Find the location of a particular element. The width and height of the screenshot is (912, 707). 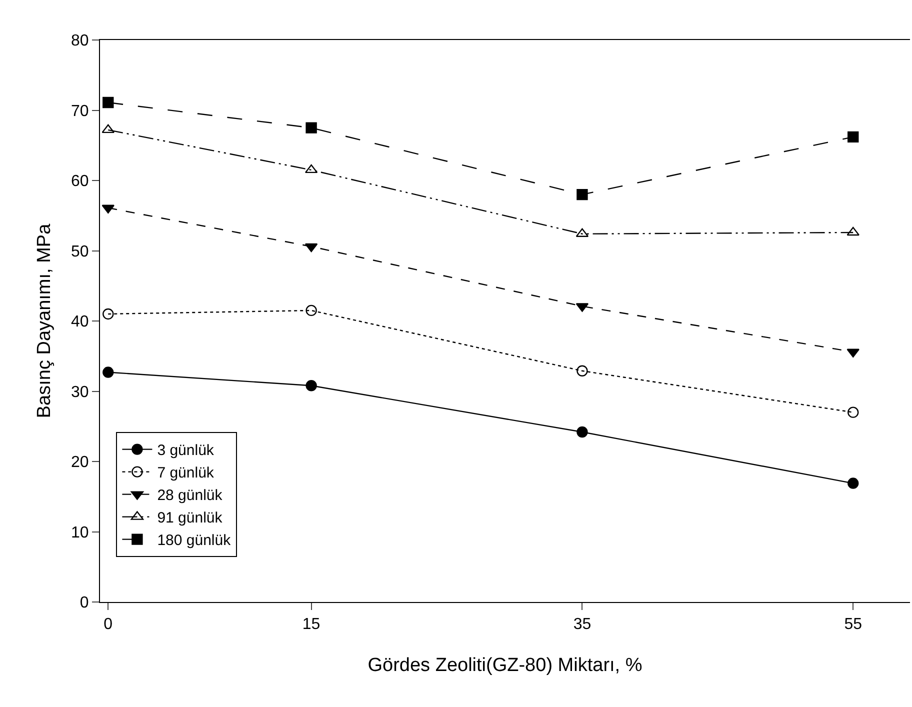

x-tick-label: 55 is located at coordinates (853, 625).